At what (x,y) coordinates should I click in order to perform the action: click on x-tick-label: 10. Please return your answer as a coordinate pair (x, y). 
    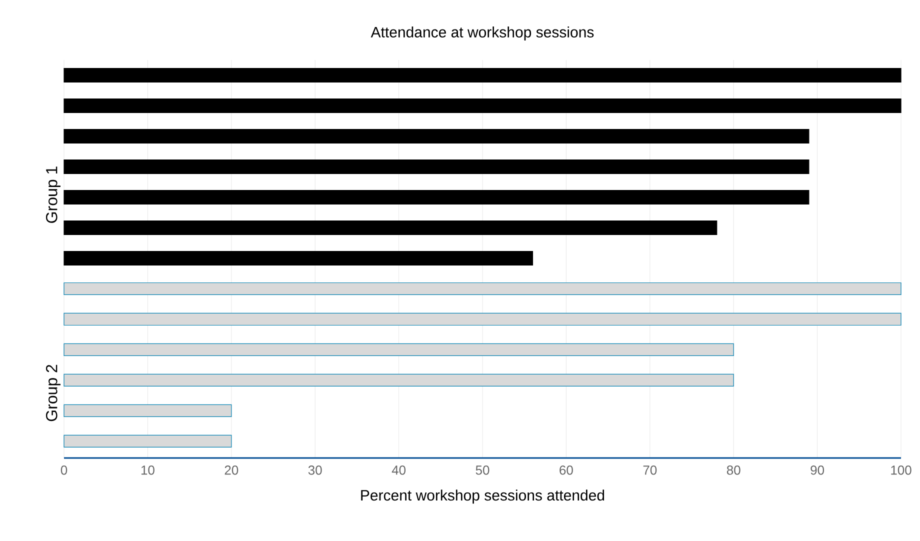
    Looking at the image, I should click on (147, 470).